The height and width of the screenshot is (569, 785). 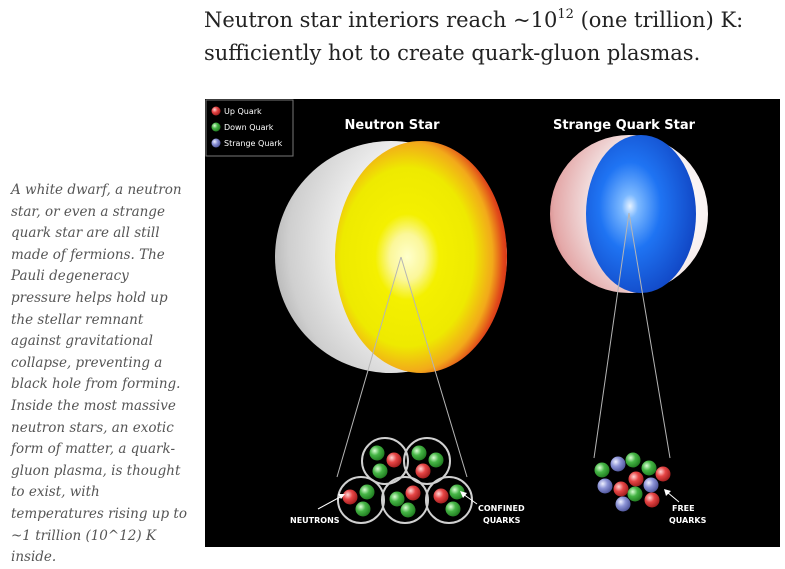 I want to click on legend-up-label: Up Quark, so click(x=243, y=111).